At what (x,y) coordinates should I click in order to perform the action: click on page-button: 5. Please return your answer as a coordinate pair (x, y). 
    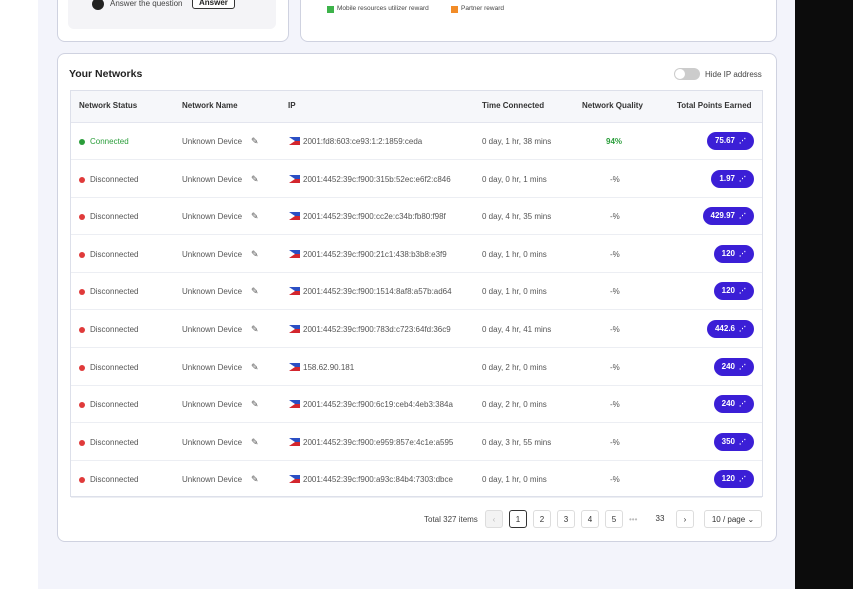
    Looking at the image, I should click on (614, 519).